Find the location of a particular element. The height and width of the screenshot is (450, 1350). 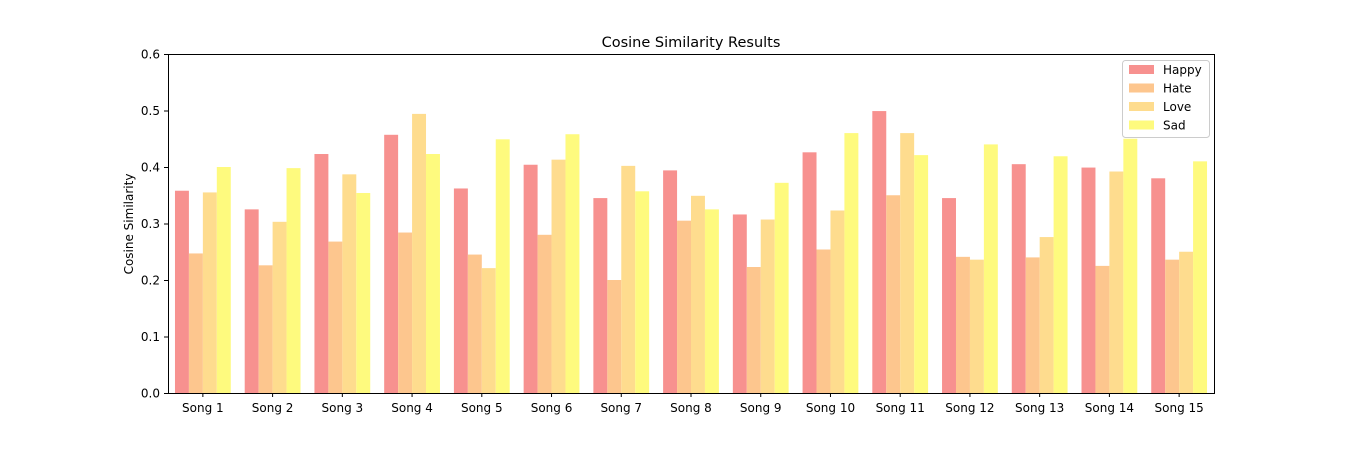

y-axis-ticks: 0.0 0.1 0.2 0.3 0.4 0.5 0.6 is located at coordinates (154, 224).